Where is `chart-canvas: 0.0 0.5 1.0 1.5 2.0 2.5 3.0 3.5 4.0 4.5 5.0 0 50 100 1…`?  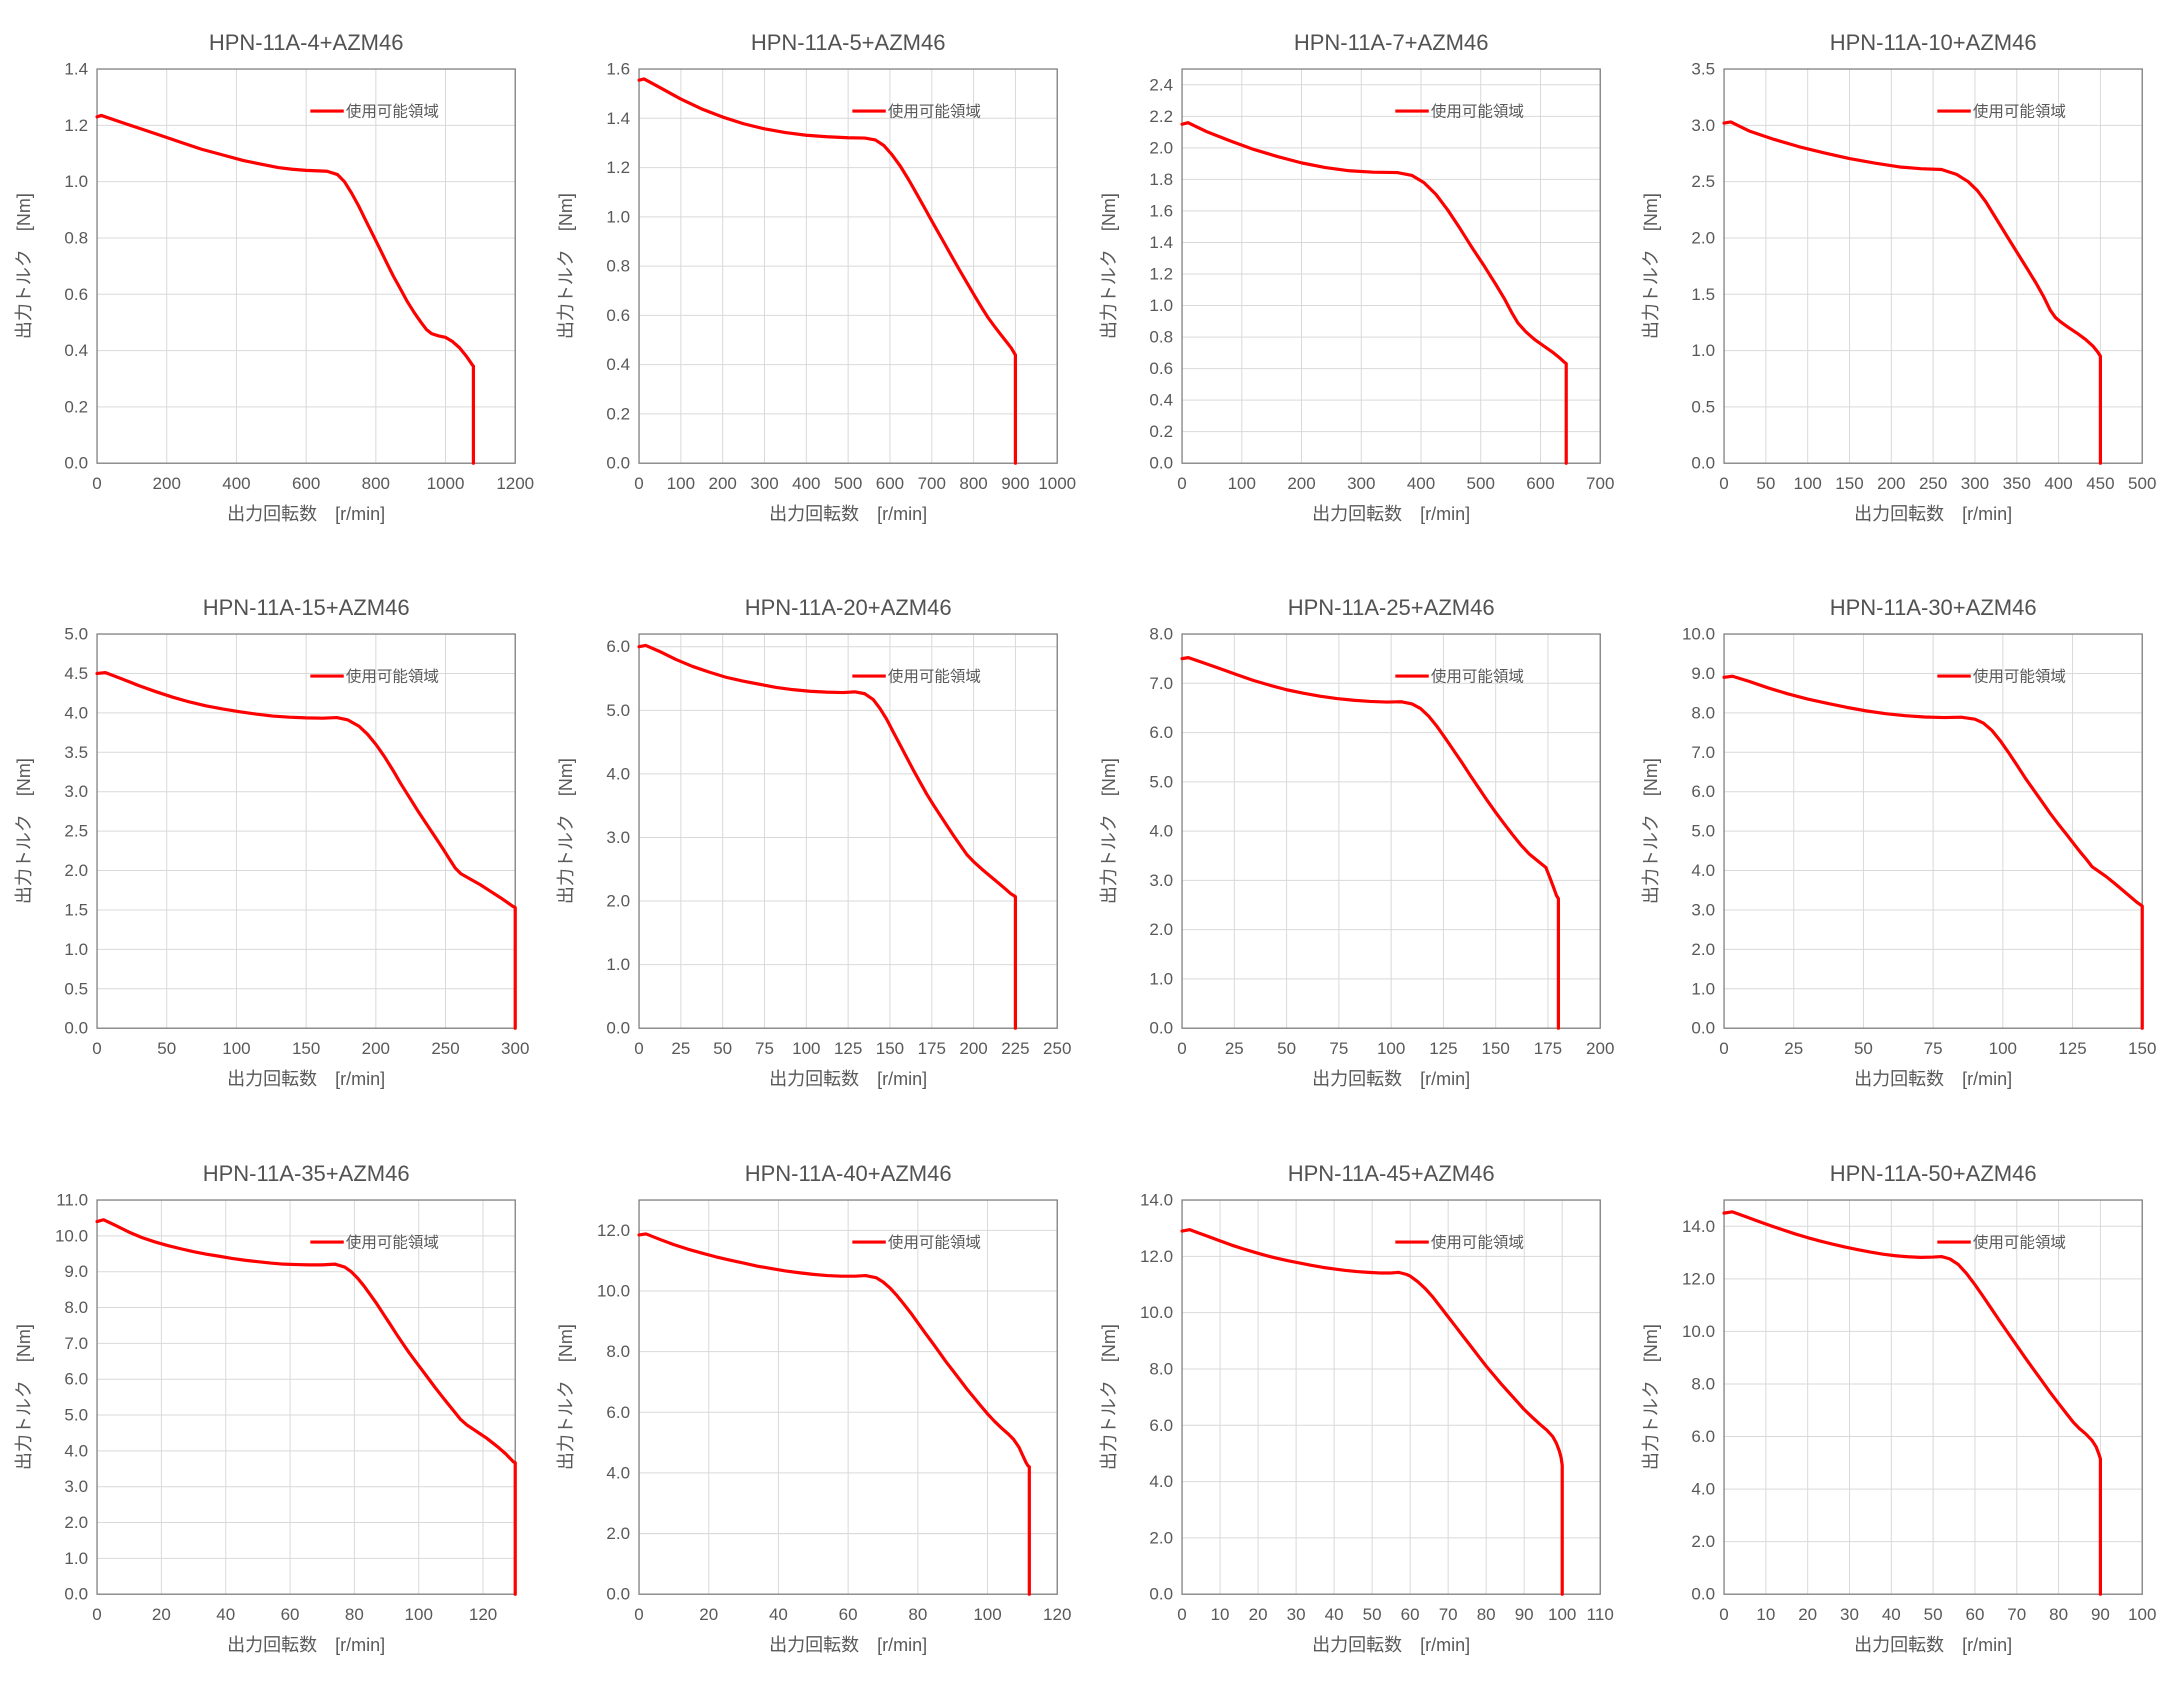 chart-canvas: 0.0 0.5 1.0 1.5 2.0 2.5 3.0 3.5 4.0 4.5 5.0 0 50 100 1… is located at coordinates (271, 842).